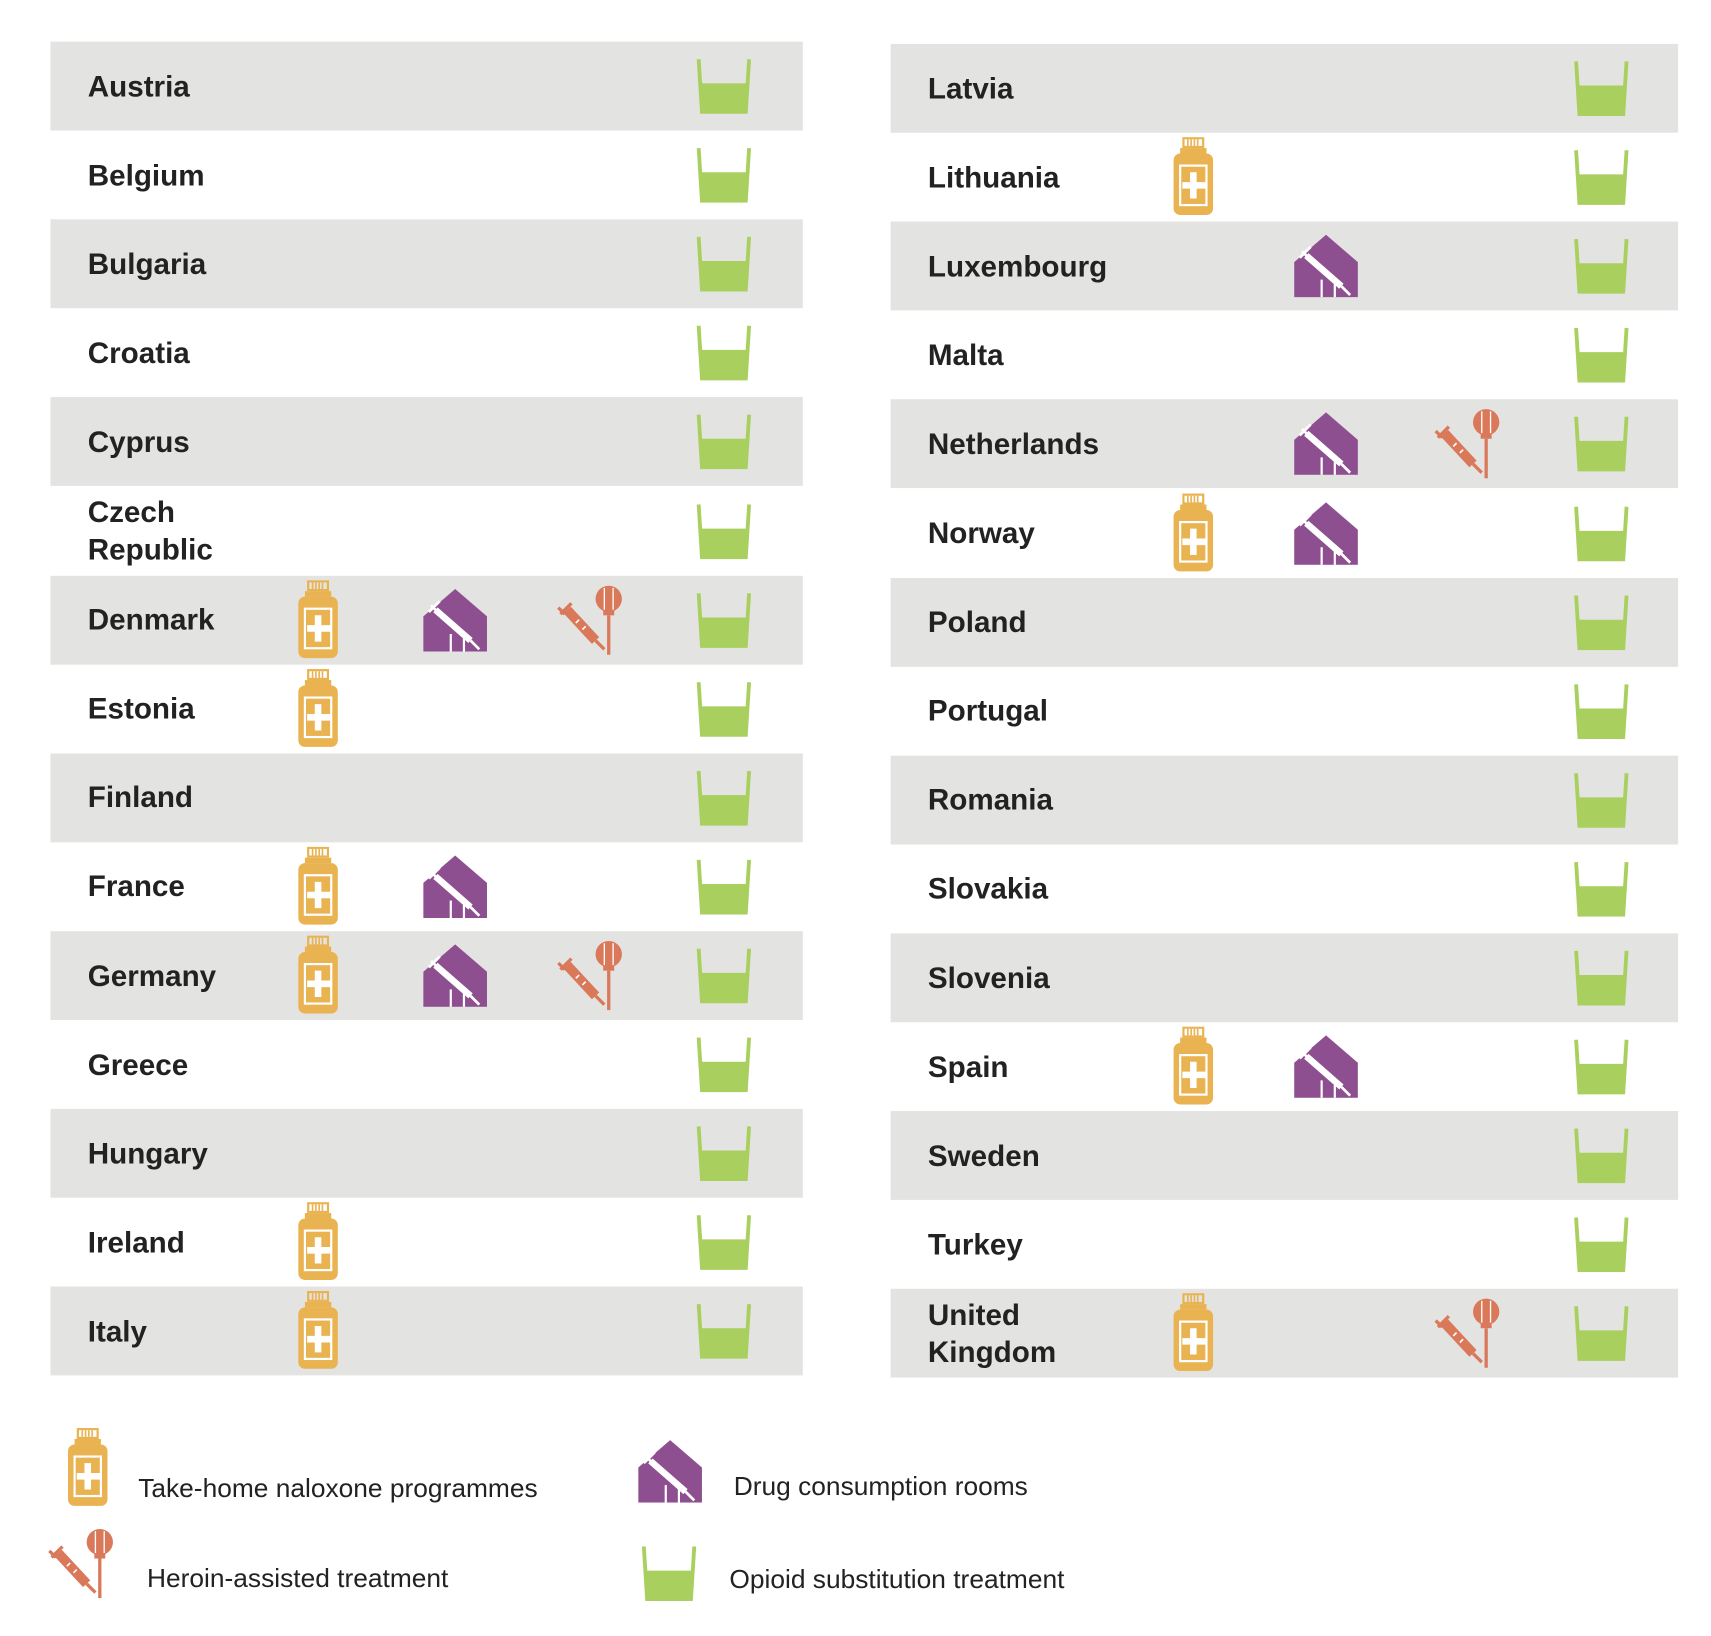 This screenshot has width=1711, height=1636. Describe the element at coordinates (426, 1242) in the screenshot. I see `country-row: Ireland` at that location.